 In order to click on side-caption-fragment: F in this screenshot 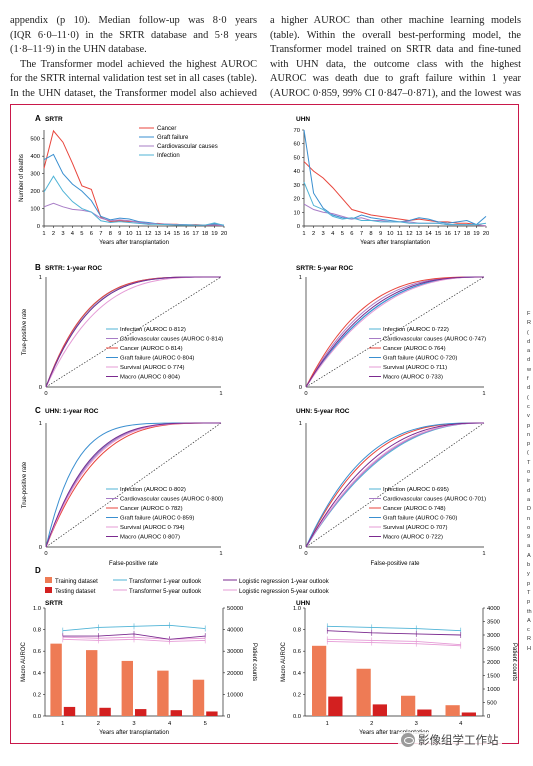, I will do `click(529, 314)`.